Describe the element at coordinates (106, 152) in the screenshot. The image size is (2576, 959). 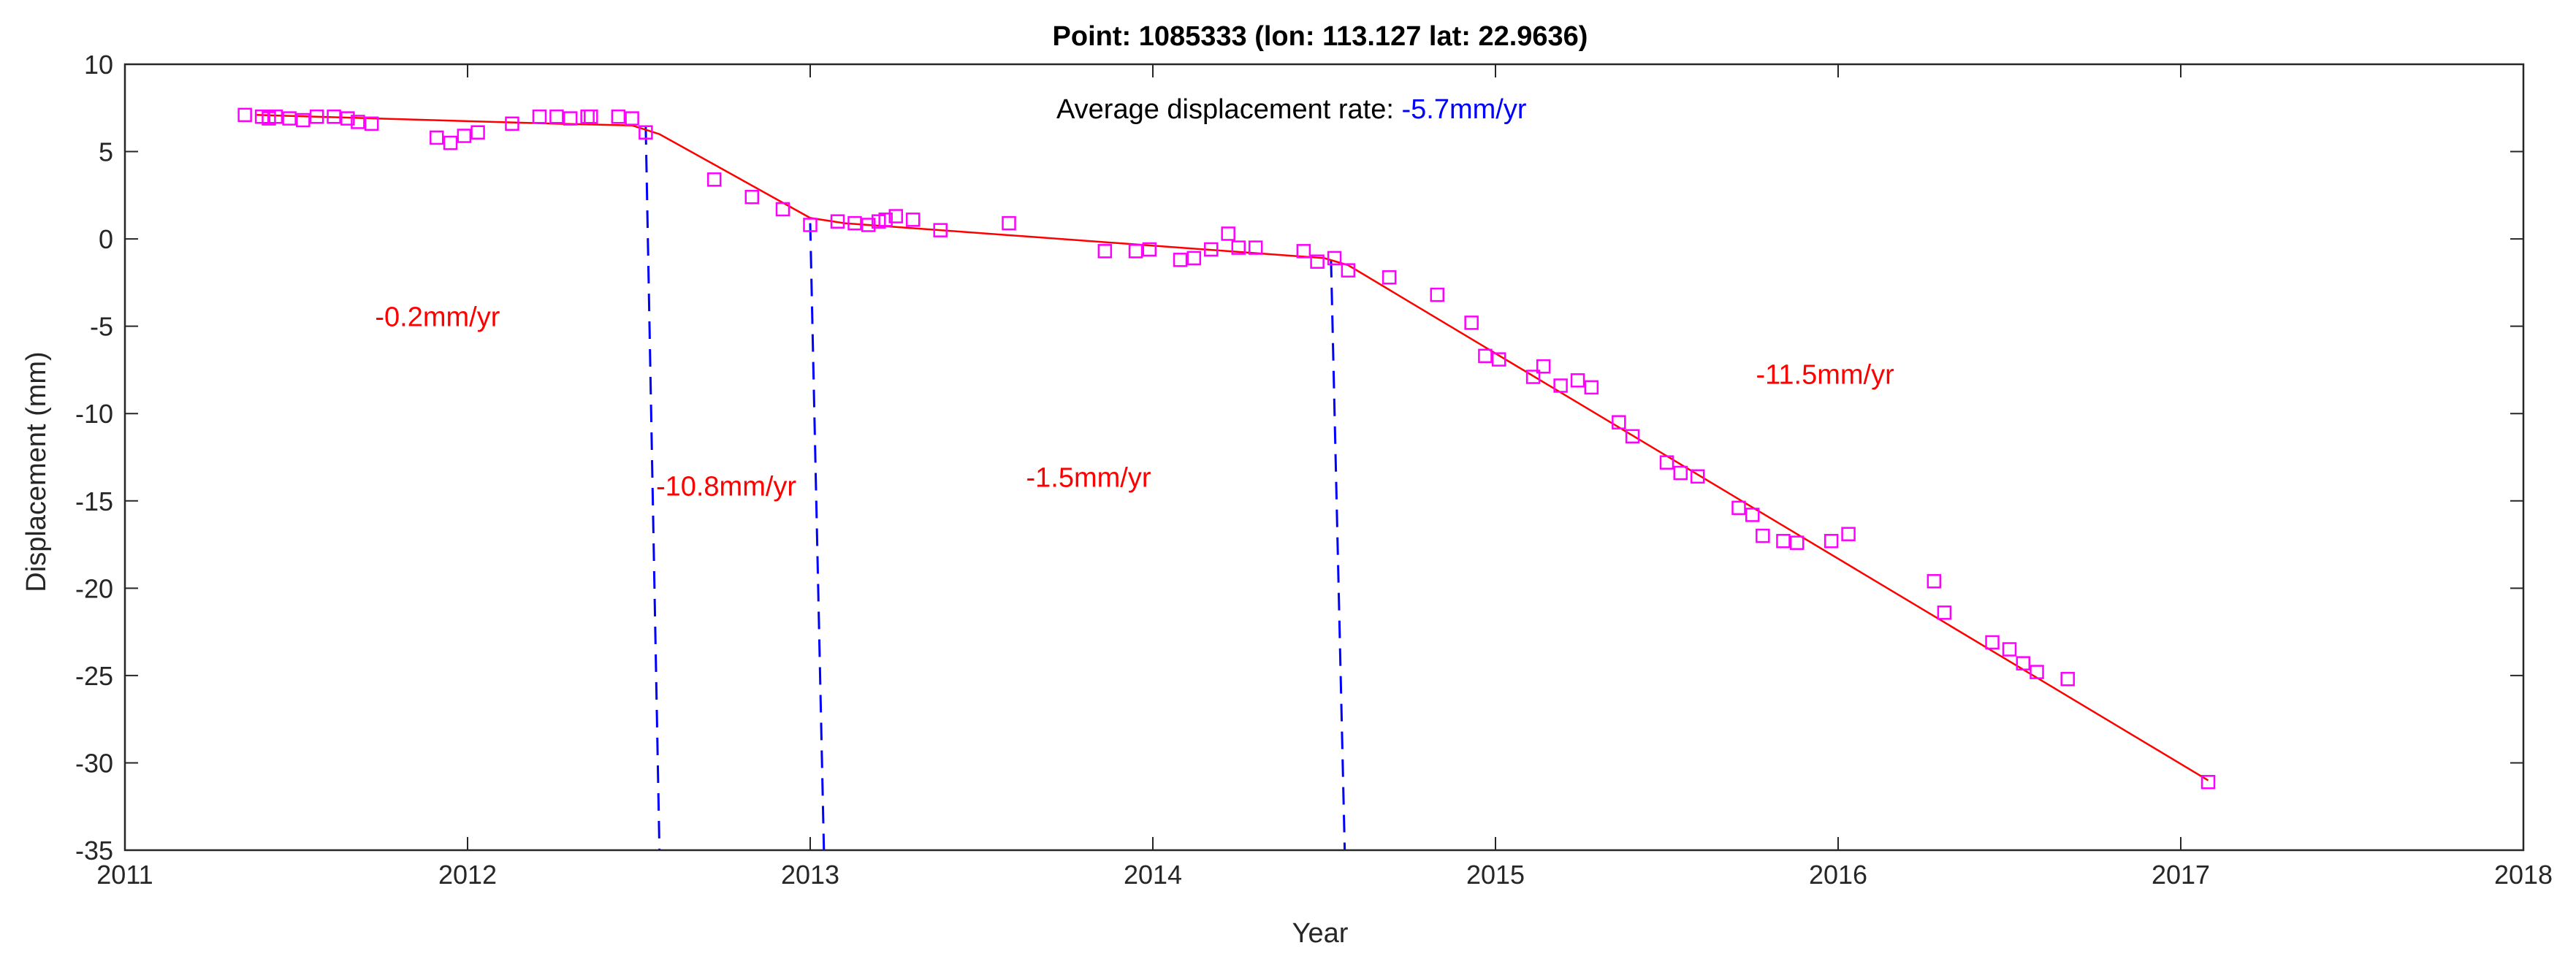
I see `y-tick-label: 5` at that location.